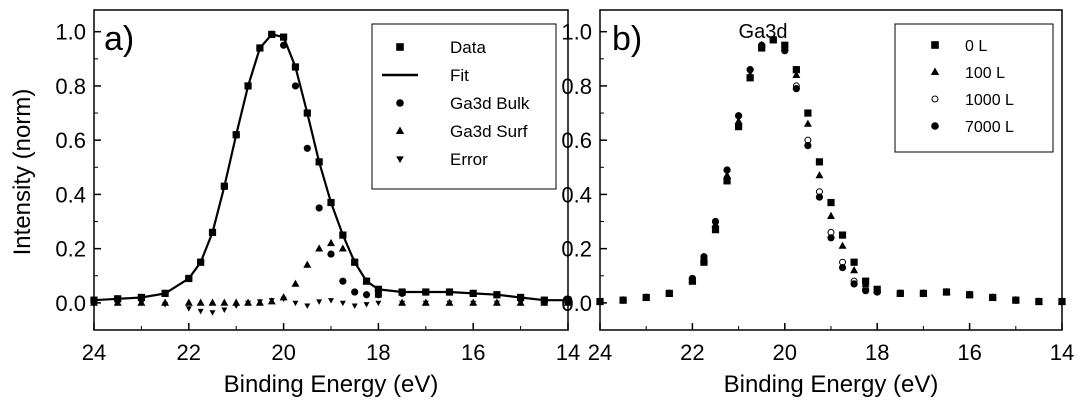 The height and width of the screenshot is (406, 1081). What do you see at coordinates (489, 131) in the screenshot?
I see `panel-a-legend-entry-ga3d-surf-label: Ga3d Surf` at bounding box center [489, 131].